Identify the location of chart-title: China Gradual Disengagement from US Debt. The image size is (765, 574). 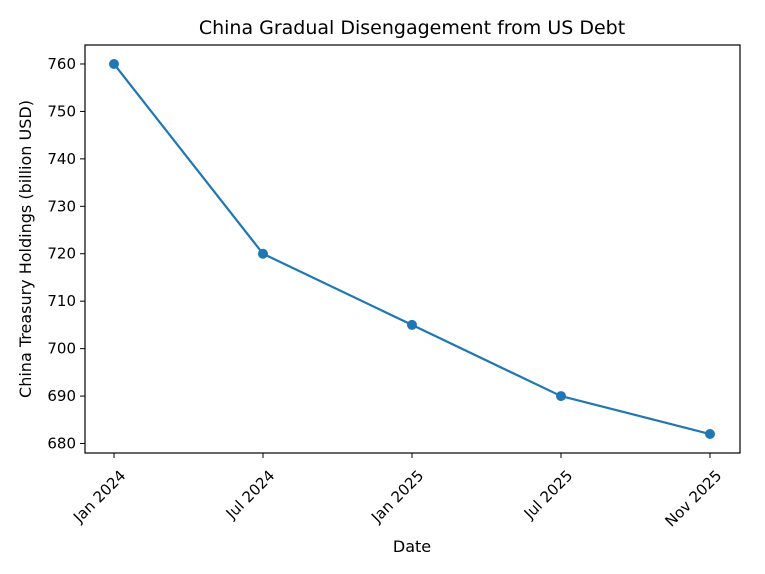
(412, 28).